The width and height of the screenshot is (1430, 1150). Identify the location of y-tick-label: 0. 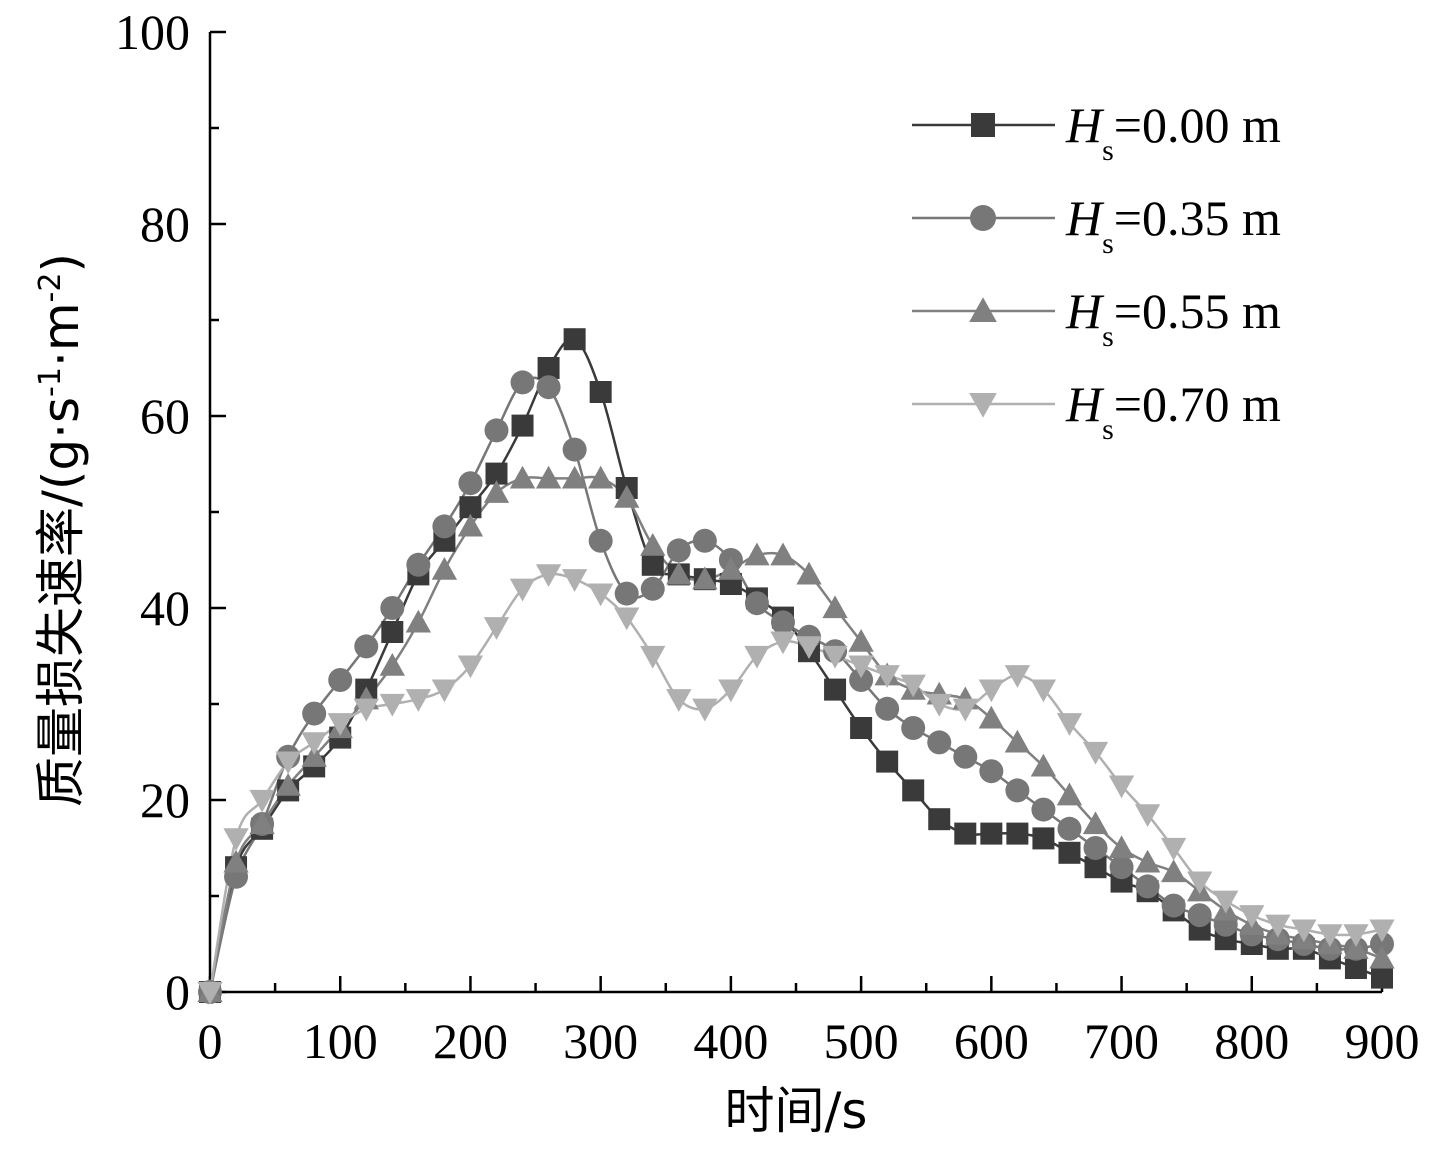
(177, 992).